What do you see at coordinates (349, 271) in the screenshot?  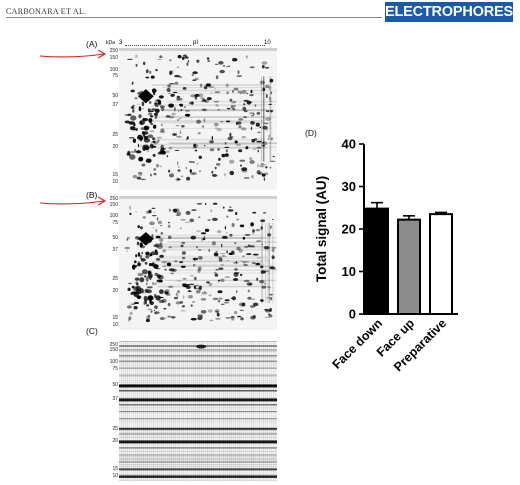 I see `y-tick-label: 10` at bounding box center [349, 271].